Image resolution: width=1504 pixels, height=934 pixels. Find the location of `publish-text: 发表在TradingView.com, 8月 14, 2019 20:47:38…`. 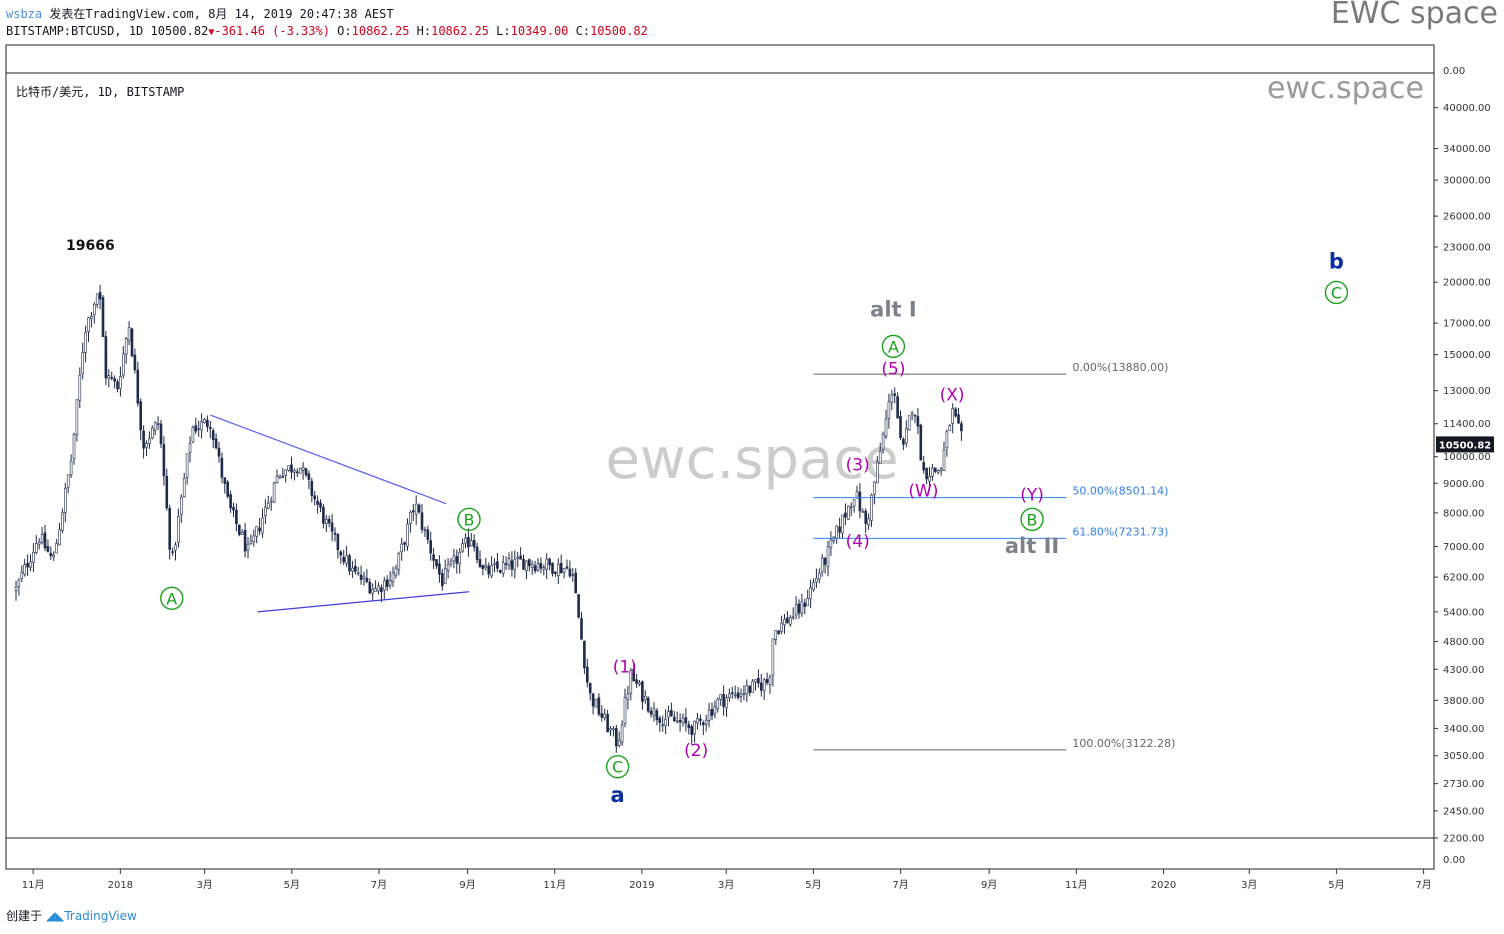

publish-text: 发表在TradingView.com, 8月 14, 2019 20:47:38… is located at coordinates (221, 14).